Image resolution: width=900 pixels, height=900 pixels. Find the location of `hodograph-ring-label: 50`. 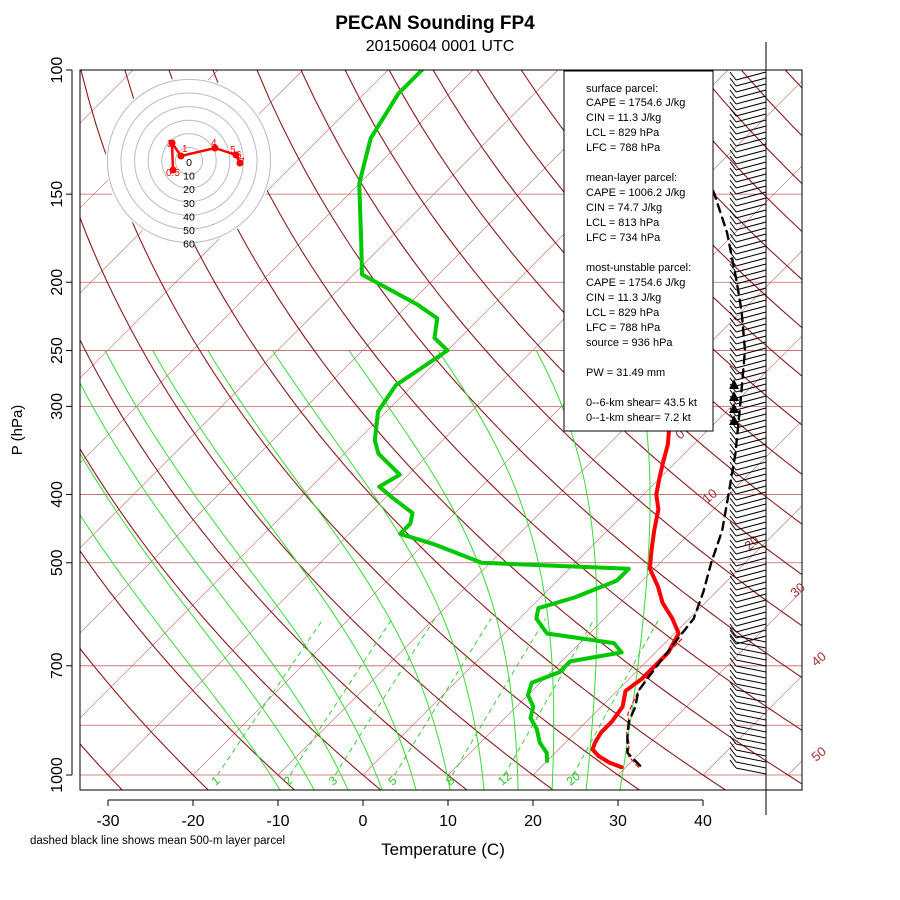

hodograph-ring-label: 50 is located at coordinates (189, 231).